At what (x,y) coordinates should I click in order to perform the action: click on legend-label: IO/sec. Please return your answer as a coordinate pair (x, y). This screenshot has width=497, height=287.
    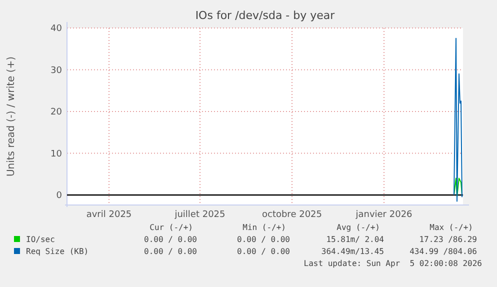
    Looking at the image, I should click on (41, 239).